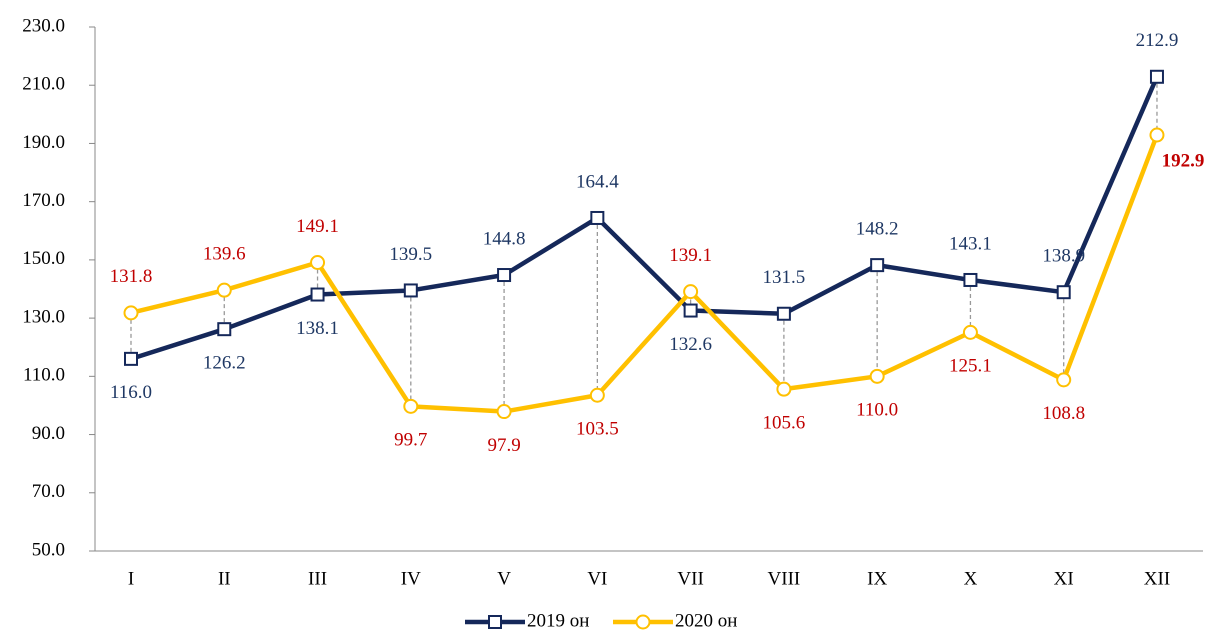 Image resolution: width=1217 pixels, height=642 pixels. Describe the element at coordinates (690, 255) in the screenshot. I see `data-label: 139.1` at that location.